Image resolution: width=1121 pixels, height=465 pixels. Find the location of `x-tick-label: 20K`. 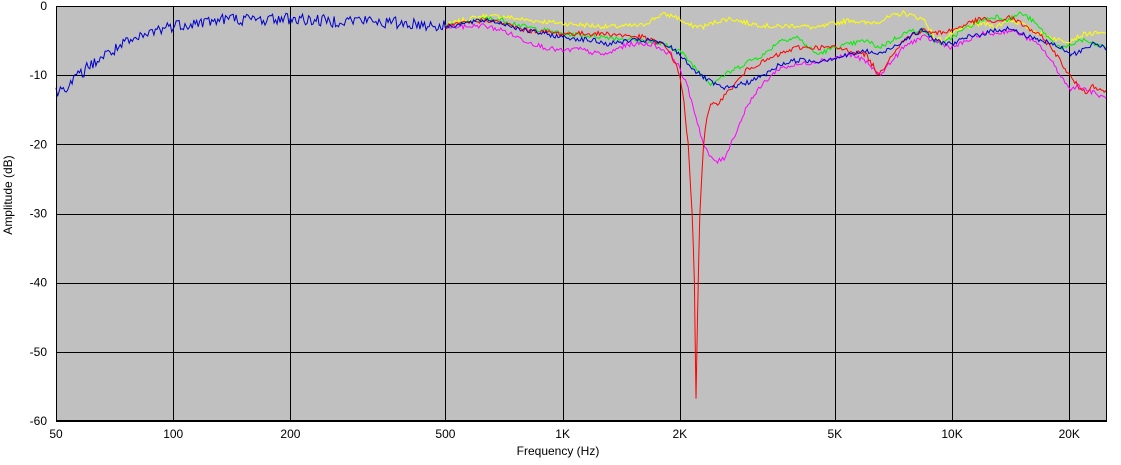

x-tick-label: 20K is located at coordinates (1069, 434).